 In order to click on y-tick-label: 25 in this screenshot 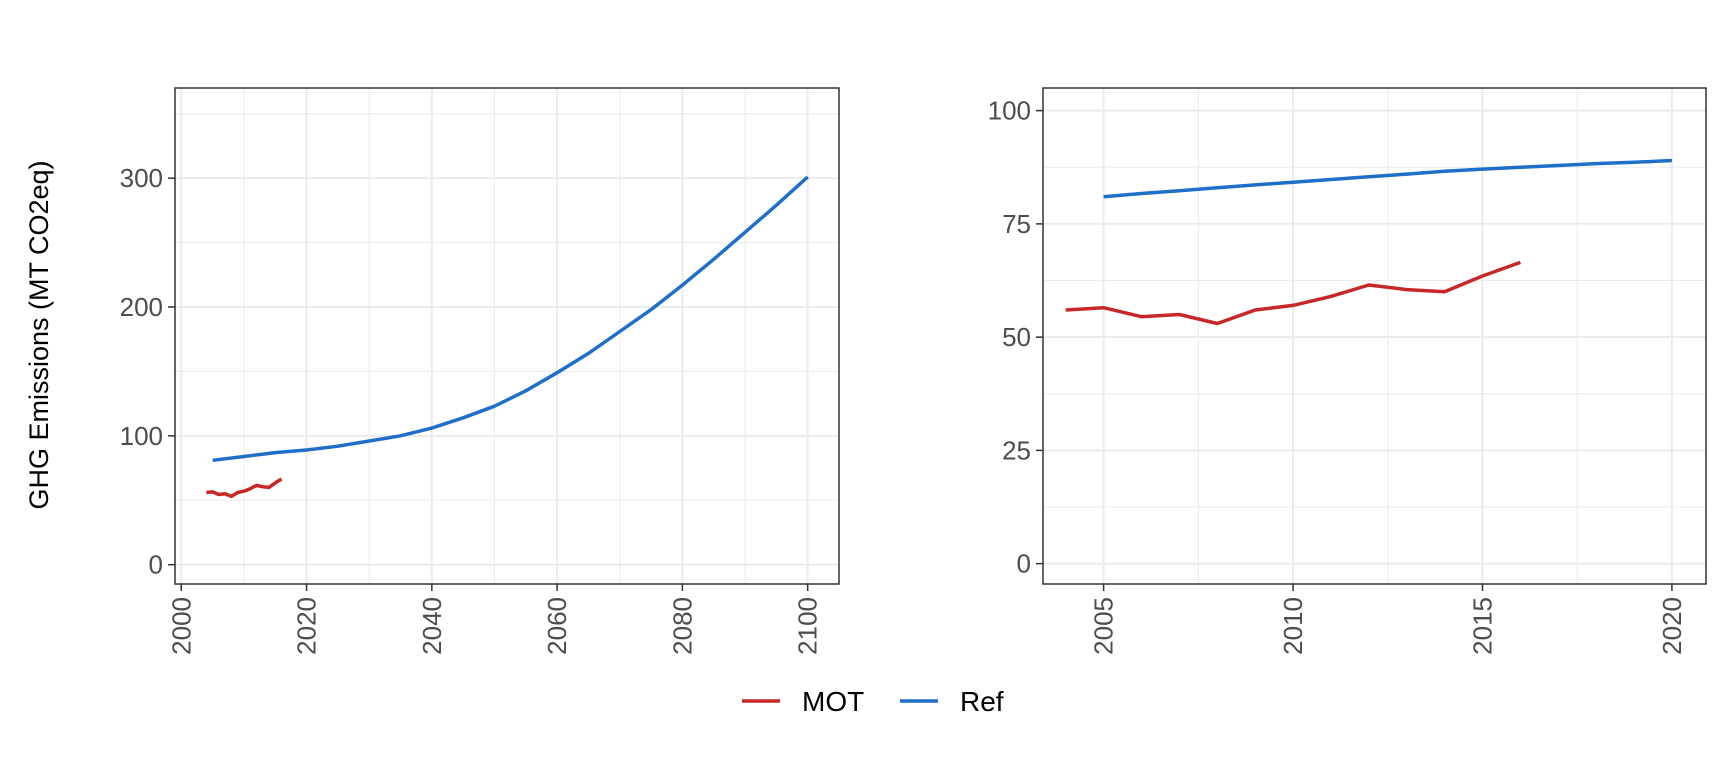, I will do `click(1016, 450)`.